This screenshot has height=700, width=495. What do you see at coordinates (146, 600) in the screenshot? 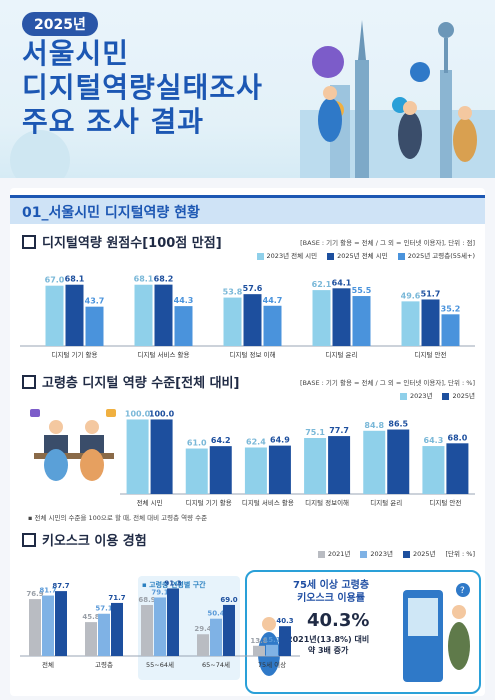
I see `data-label: 68.9` at bounding box center [146, 600].